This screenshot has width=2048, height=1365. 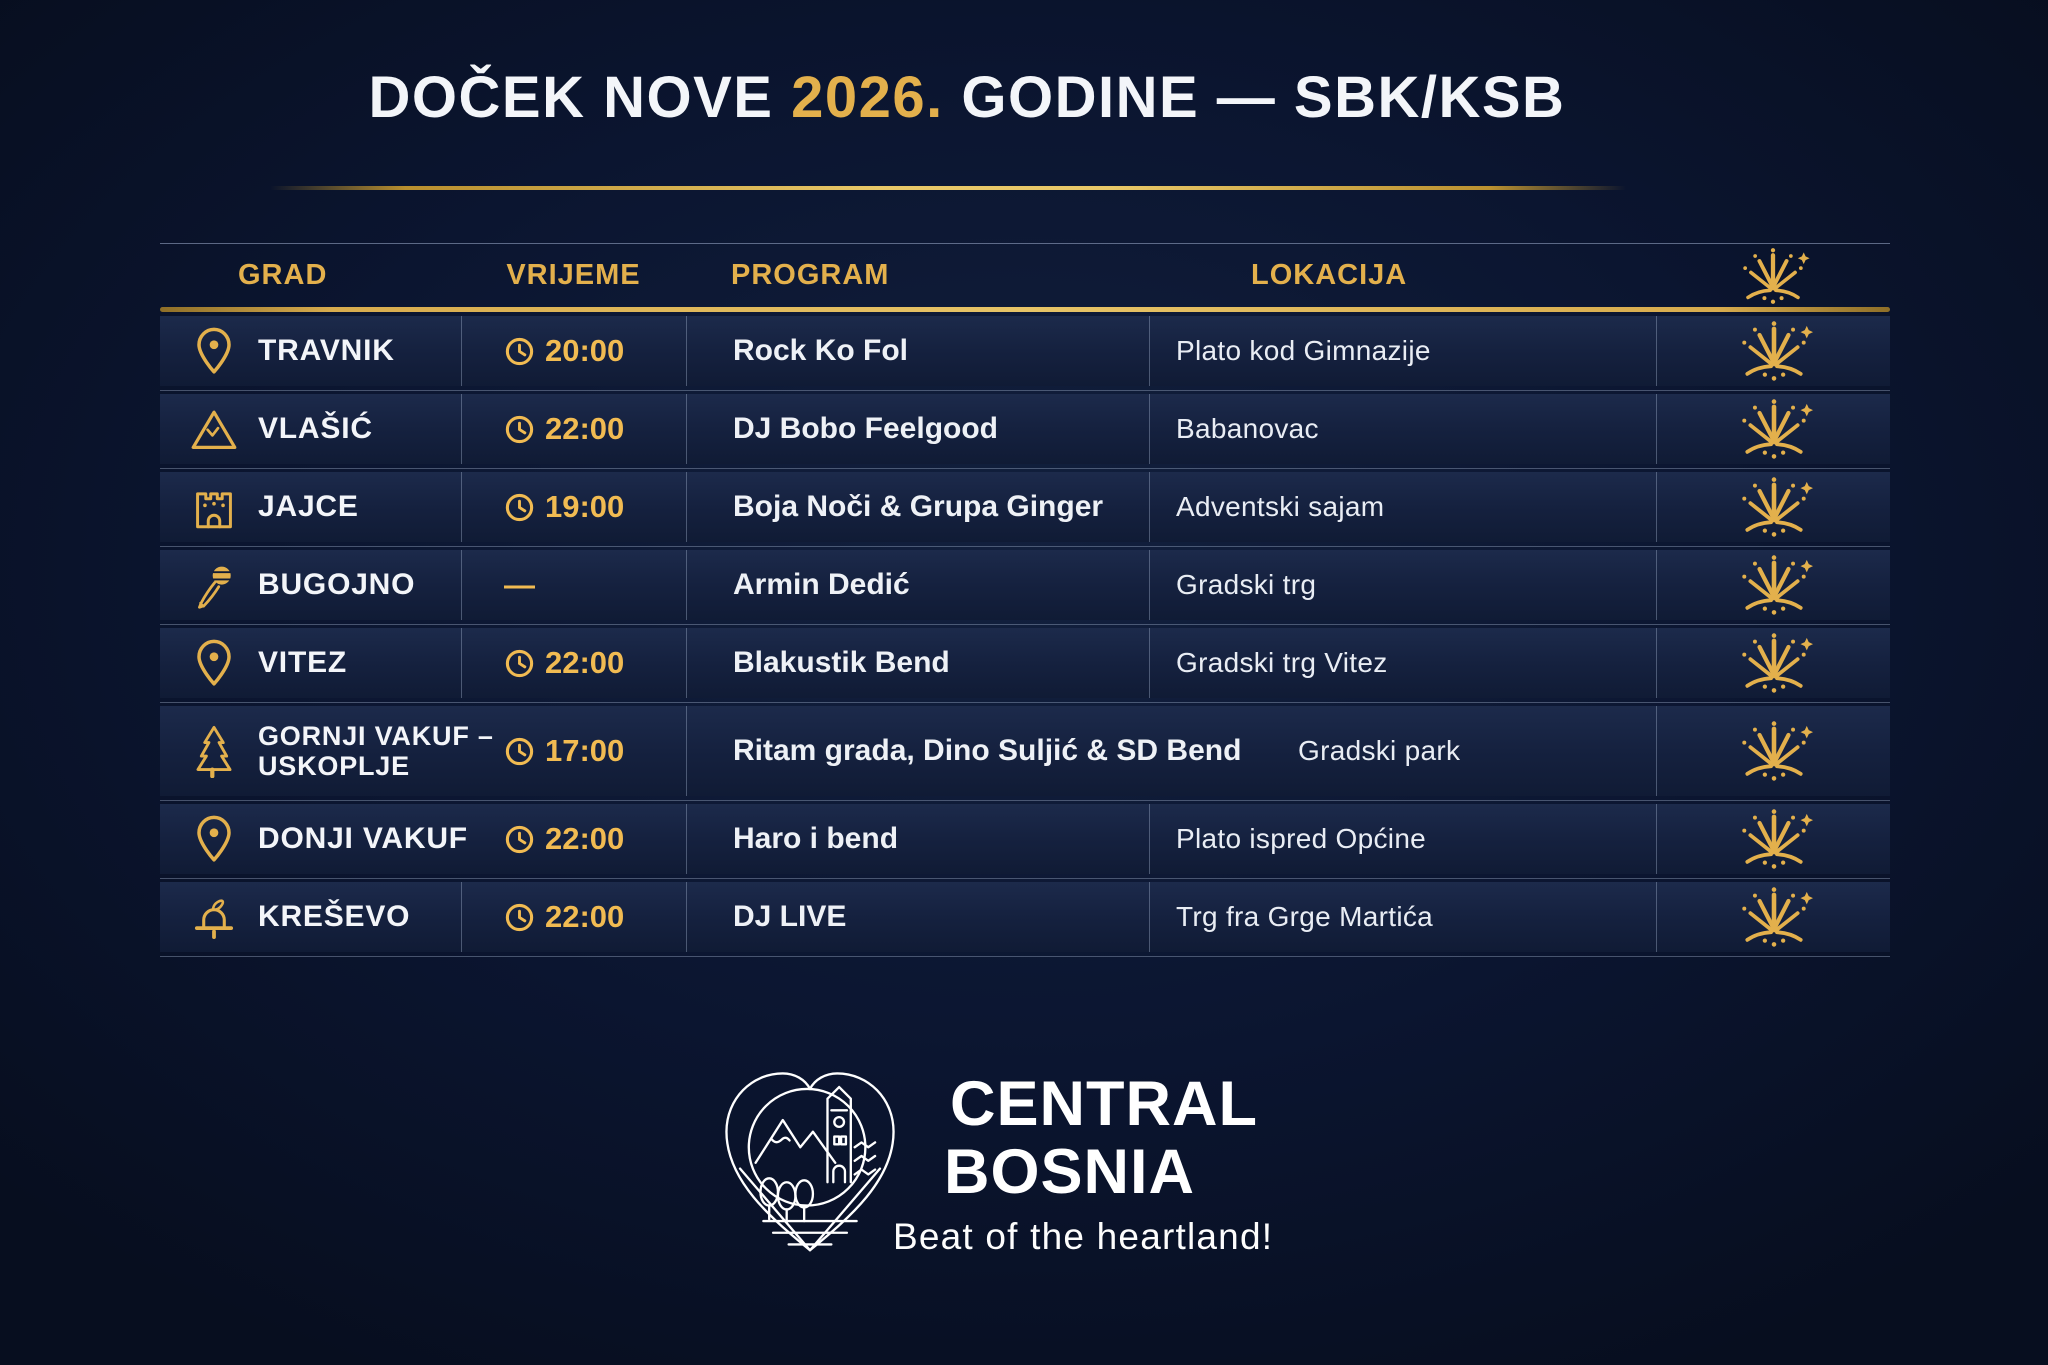 I want to click on city-label: TRAVNIK, so click(x=326, y=351).